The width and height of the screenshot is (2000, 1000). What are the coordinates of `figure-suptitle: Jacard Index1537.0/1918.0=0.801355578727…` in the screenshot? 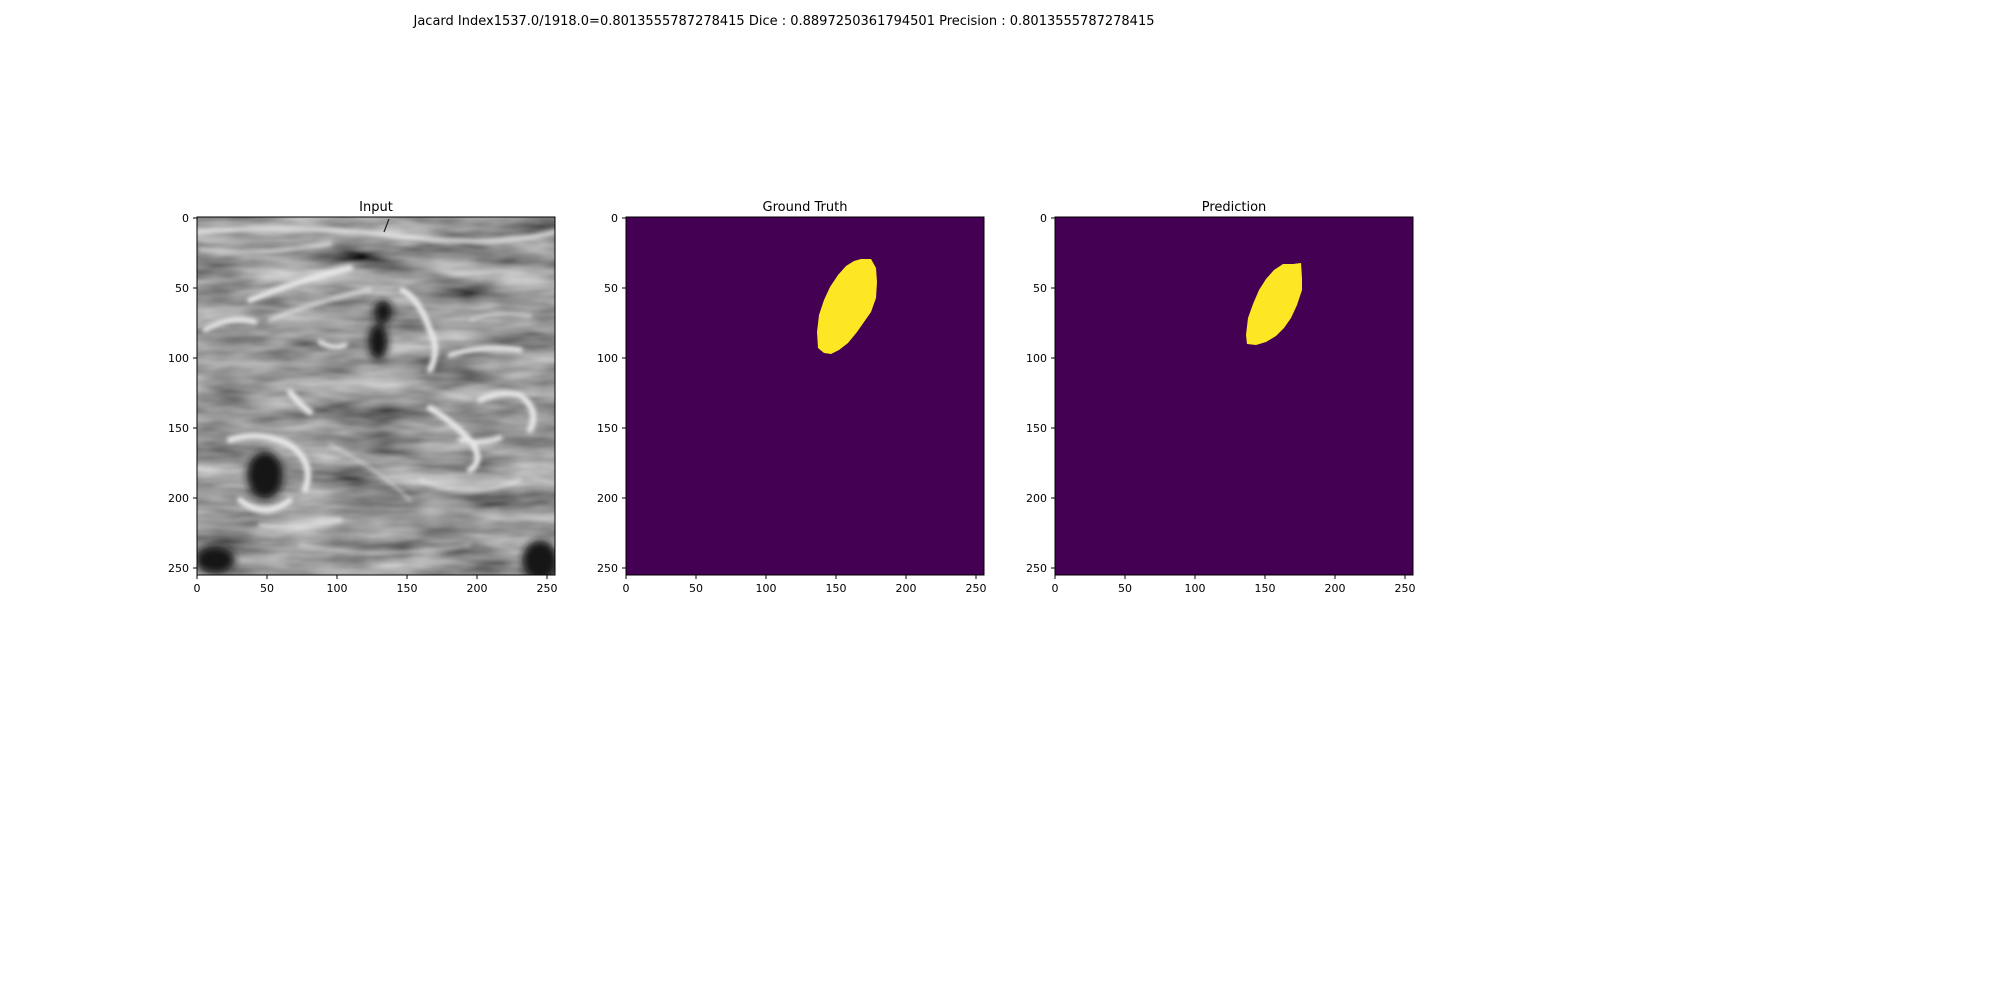 It's located at (784, 21).